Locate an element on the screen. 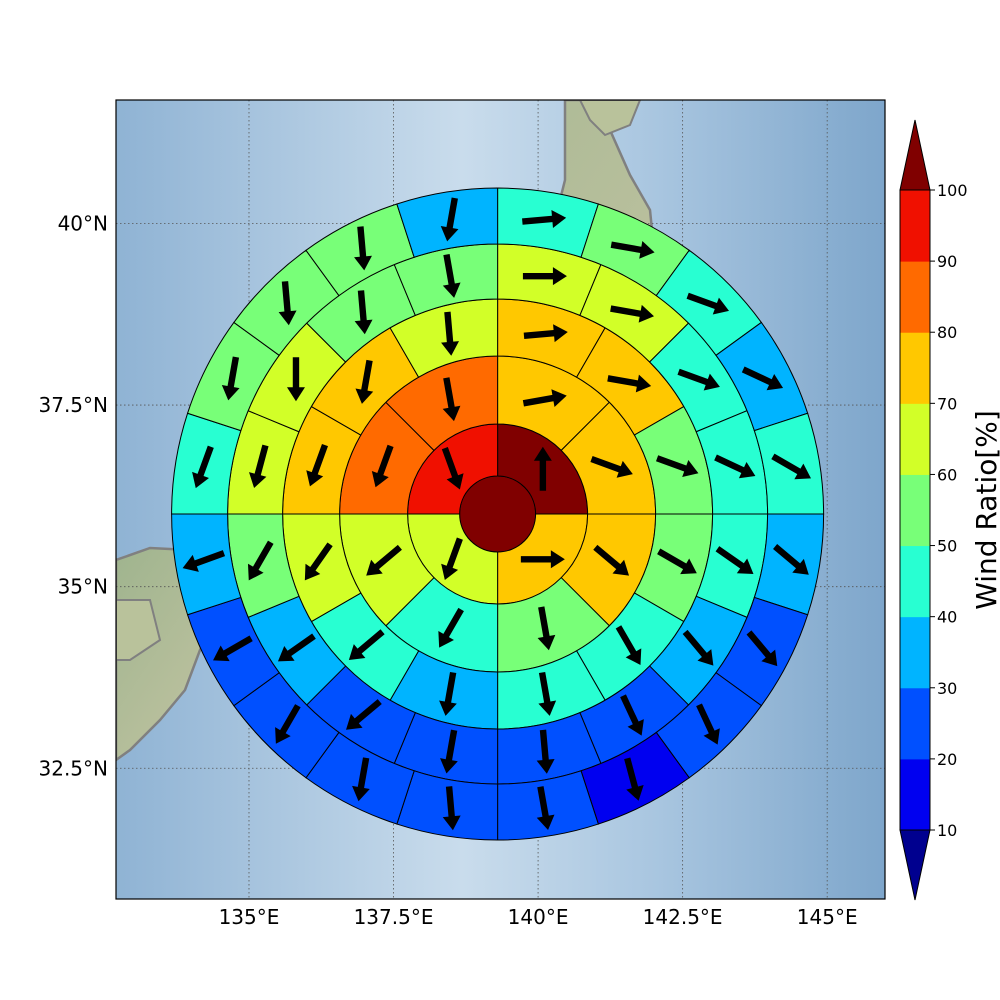 This screenshot has height=1000, width=1000. colorbar: 10 20 30 40 50 60 70 80 90 100 is located at coordinates (933, 510).